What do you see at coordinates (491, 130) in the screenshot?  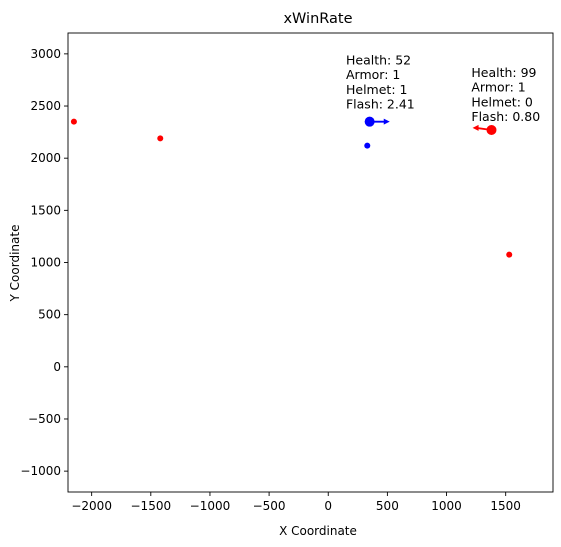 I see `player-point-red-large` at bounding box center [491, 130].